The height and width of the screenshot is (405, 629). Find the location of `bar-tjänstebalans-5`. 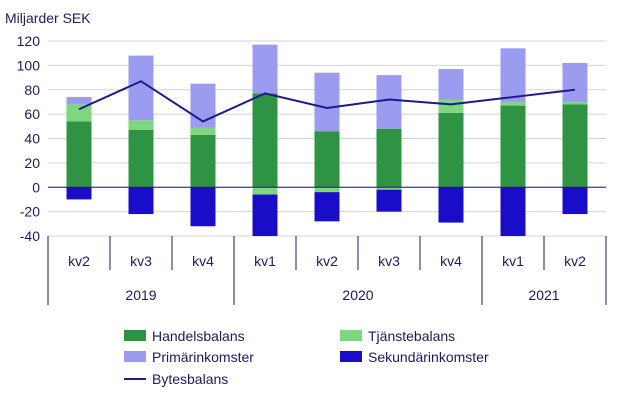

bar-tjänstebalans-5 is located at coordinates (389, 188).